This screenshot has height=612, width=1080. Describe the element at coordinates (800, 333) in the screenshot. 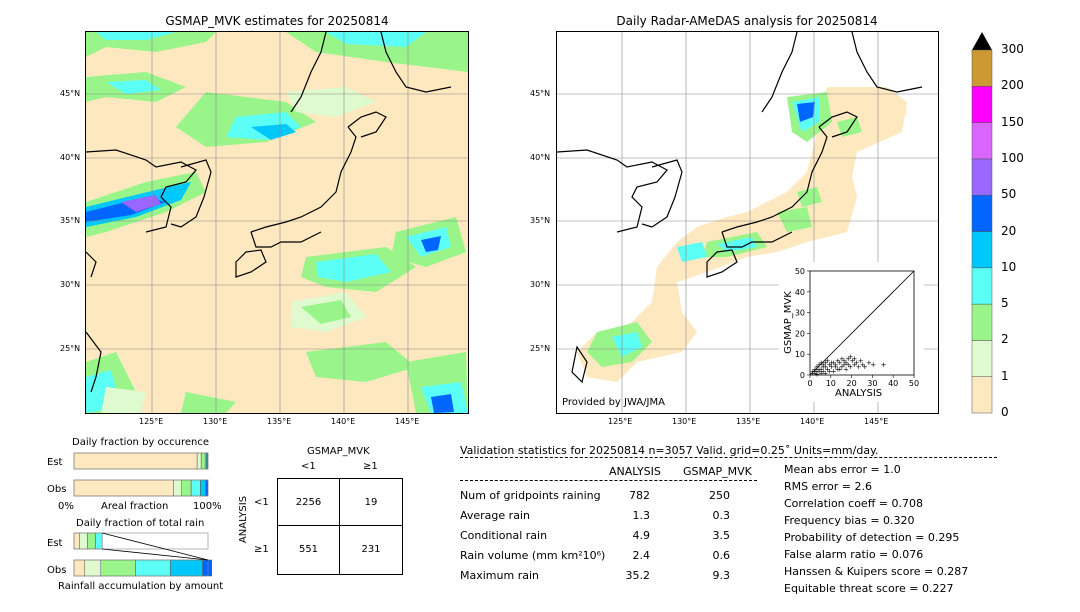

I see `scatter-ytick-label: 20` at that location.